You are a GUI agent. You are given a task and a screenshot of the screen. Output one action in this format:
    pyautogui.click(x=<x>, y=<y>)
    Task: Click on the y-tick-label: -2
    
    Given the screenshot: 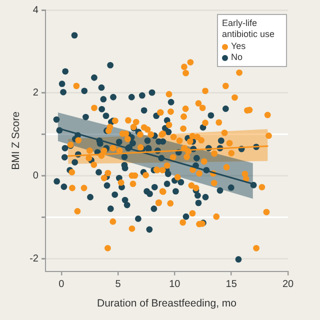 What is the action you would take?
    pyautogui.click(x=34, y=259)
    